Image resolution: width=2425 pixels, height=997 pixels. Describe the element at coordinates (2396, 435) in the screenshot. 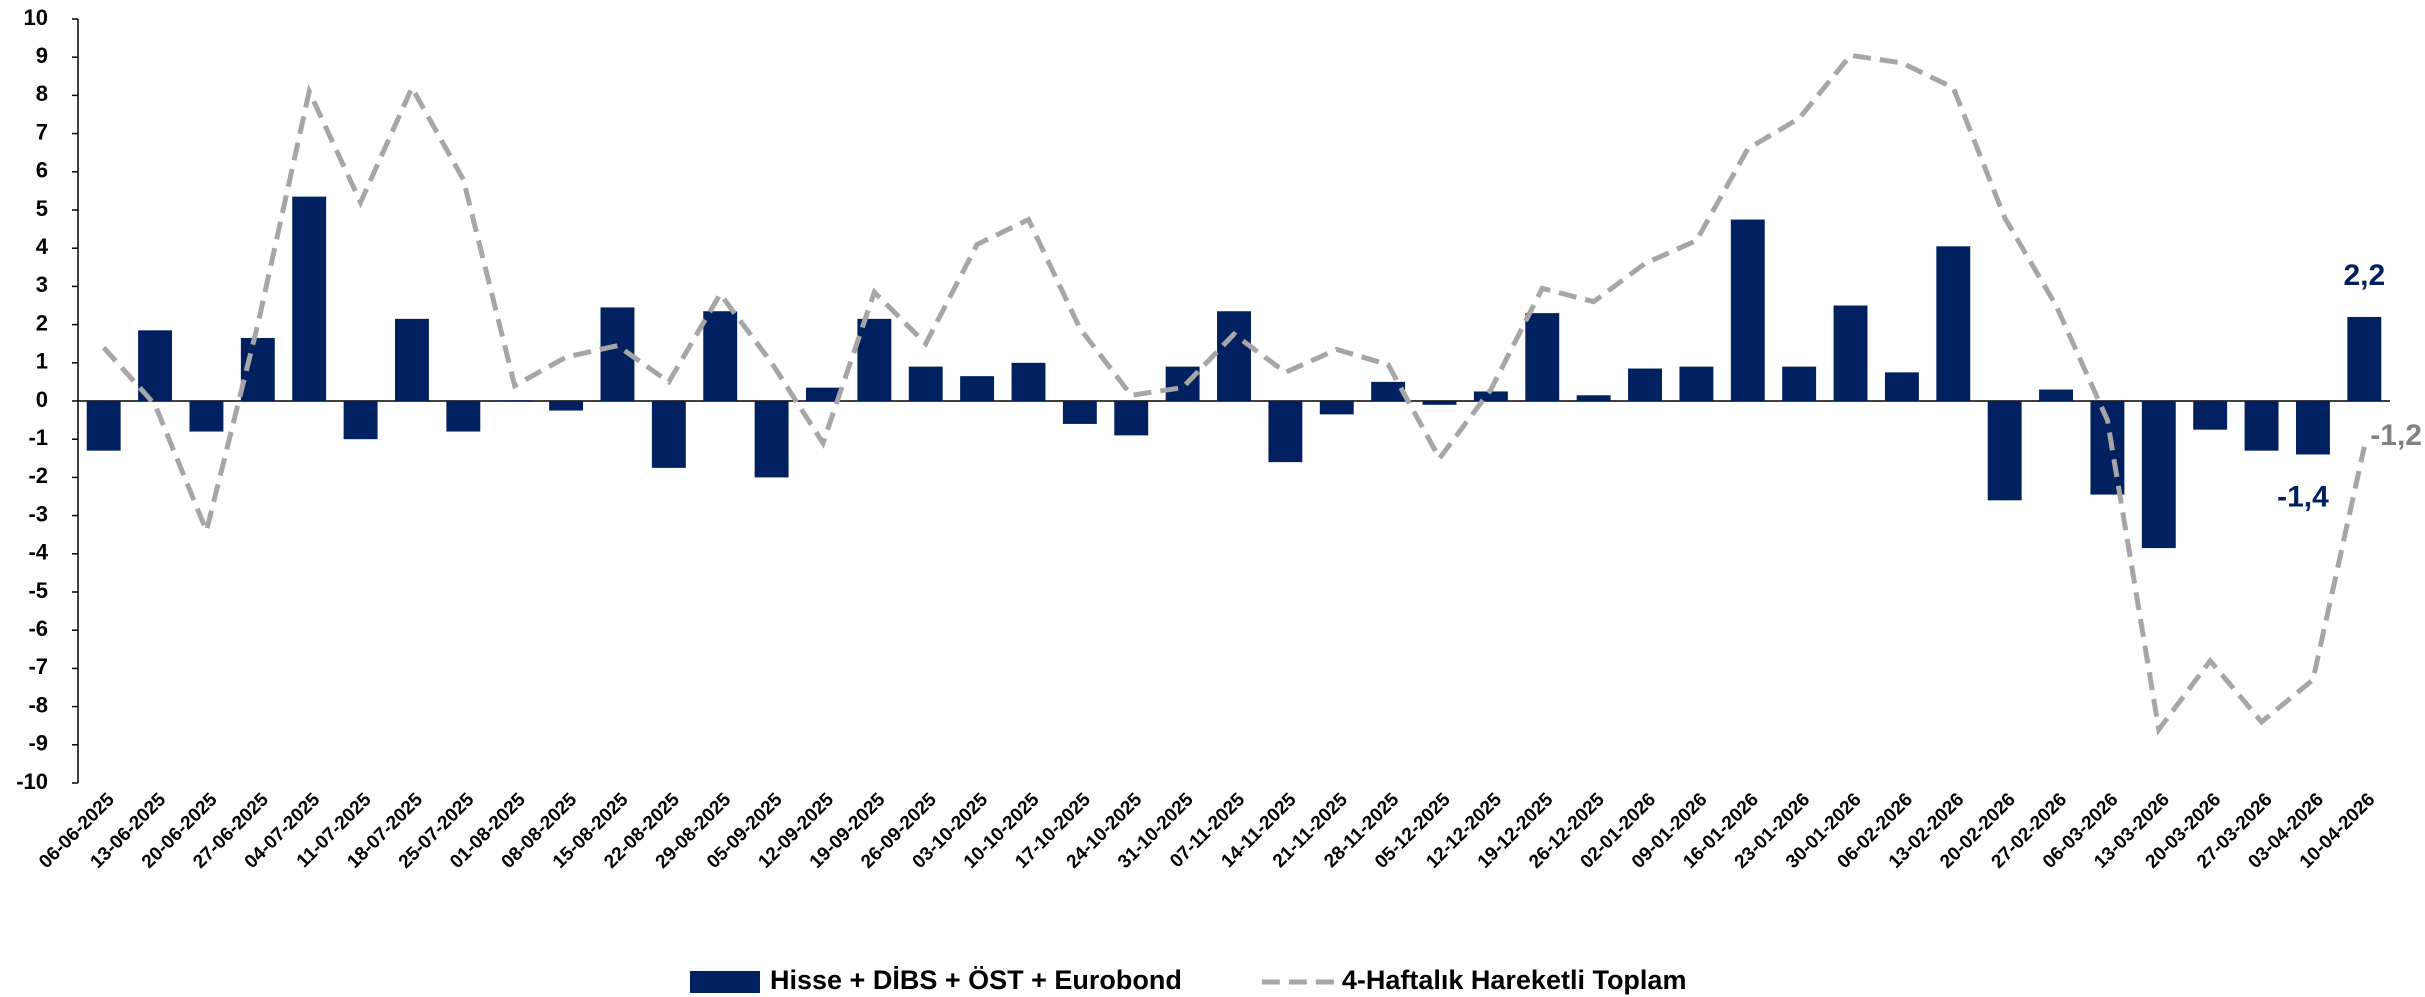

I see `data-label: -1,2` at that location.